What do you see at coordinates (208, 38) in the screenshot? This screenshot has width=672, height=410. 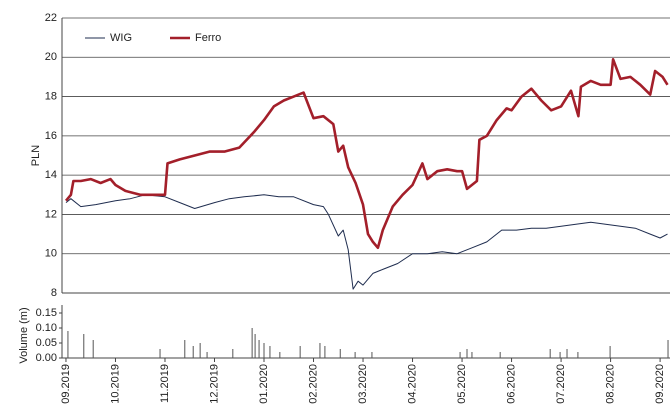 I see `legend-label: Ferro` at bounding box center [208, 38].